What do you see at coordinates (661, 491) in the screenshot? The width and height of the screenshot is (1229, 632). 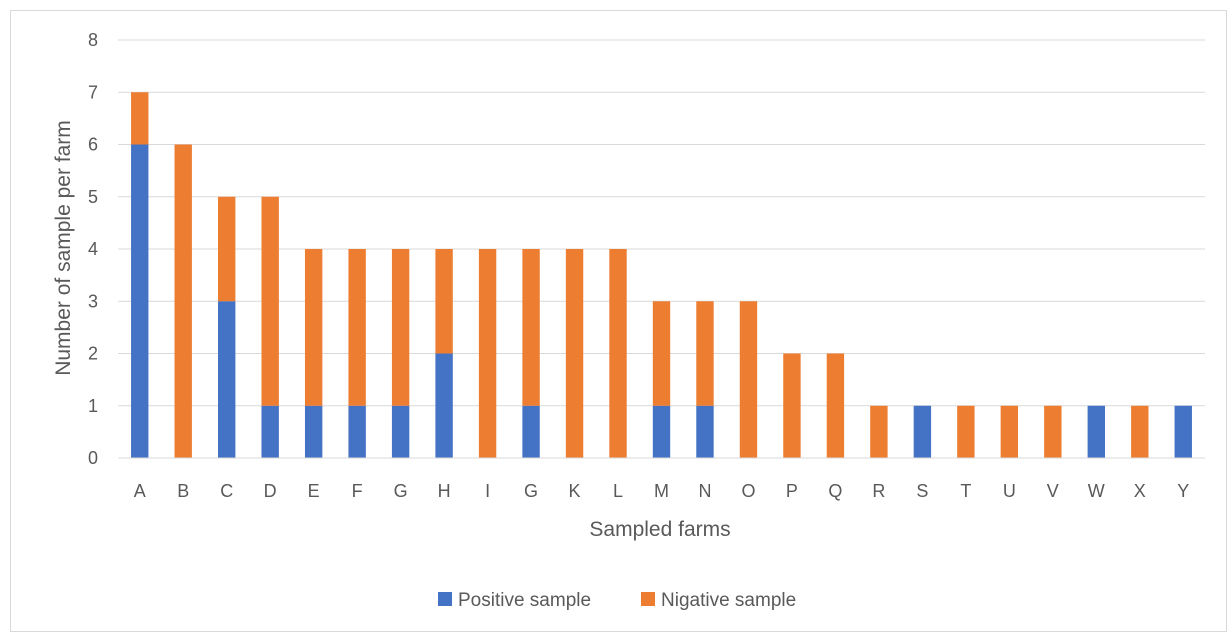 I see `x-tick-label: M` at bounding box center [661, 491].